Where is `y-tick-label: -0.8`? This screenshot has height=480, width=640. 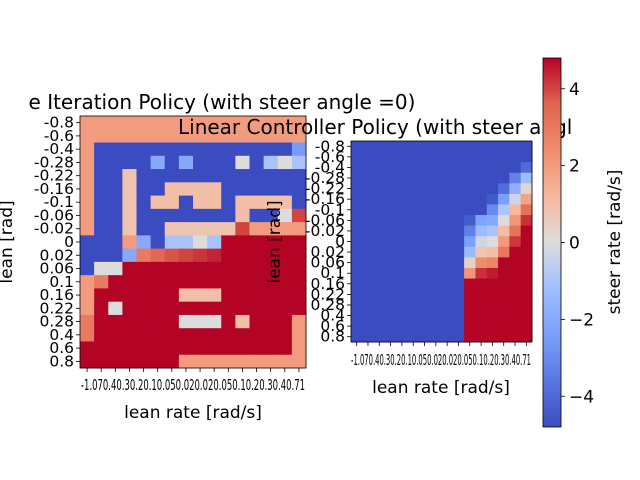
y-tick-label: -0.8 is located at coordinates (59, 123).